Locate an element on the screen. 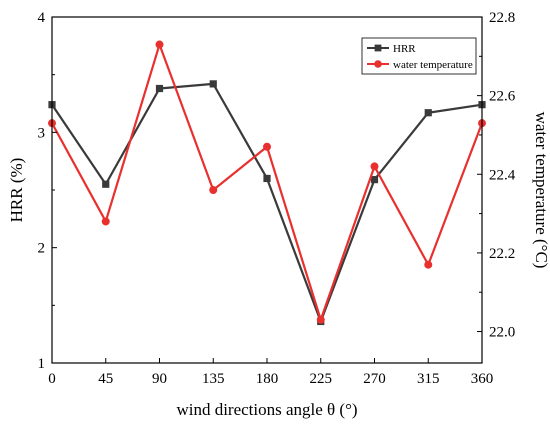 The image size is (550, 425). x-tick-label: 90 is located at coordinates (159, 379).